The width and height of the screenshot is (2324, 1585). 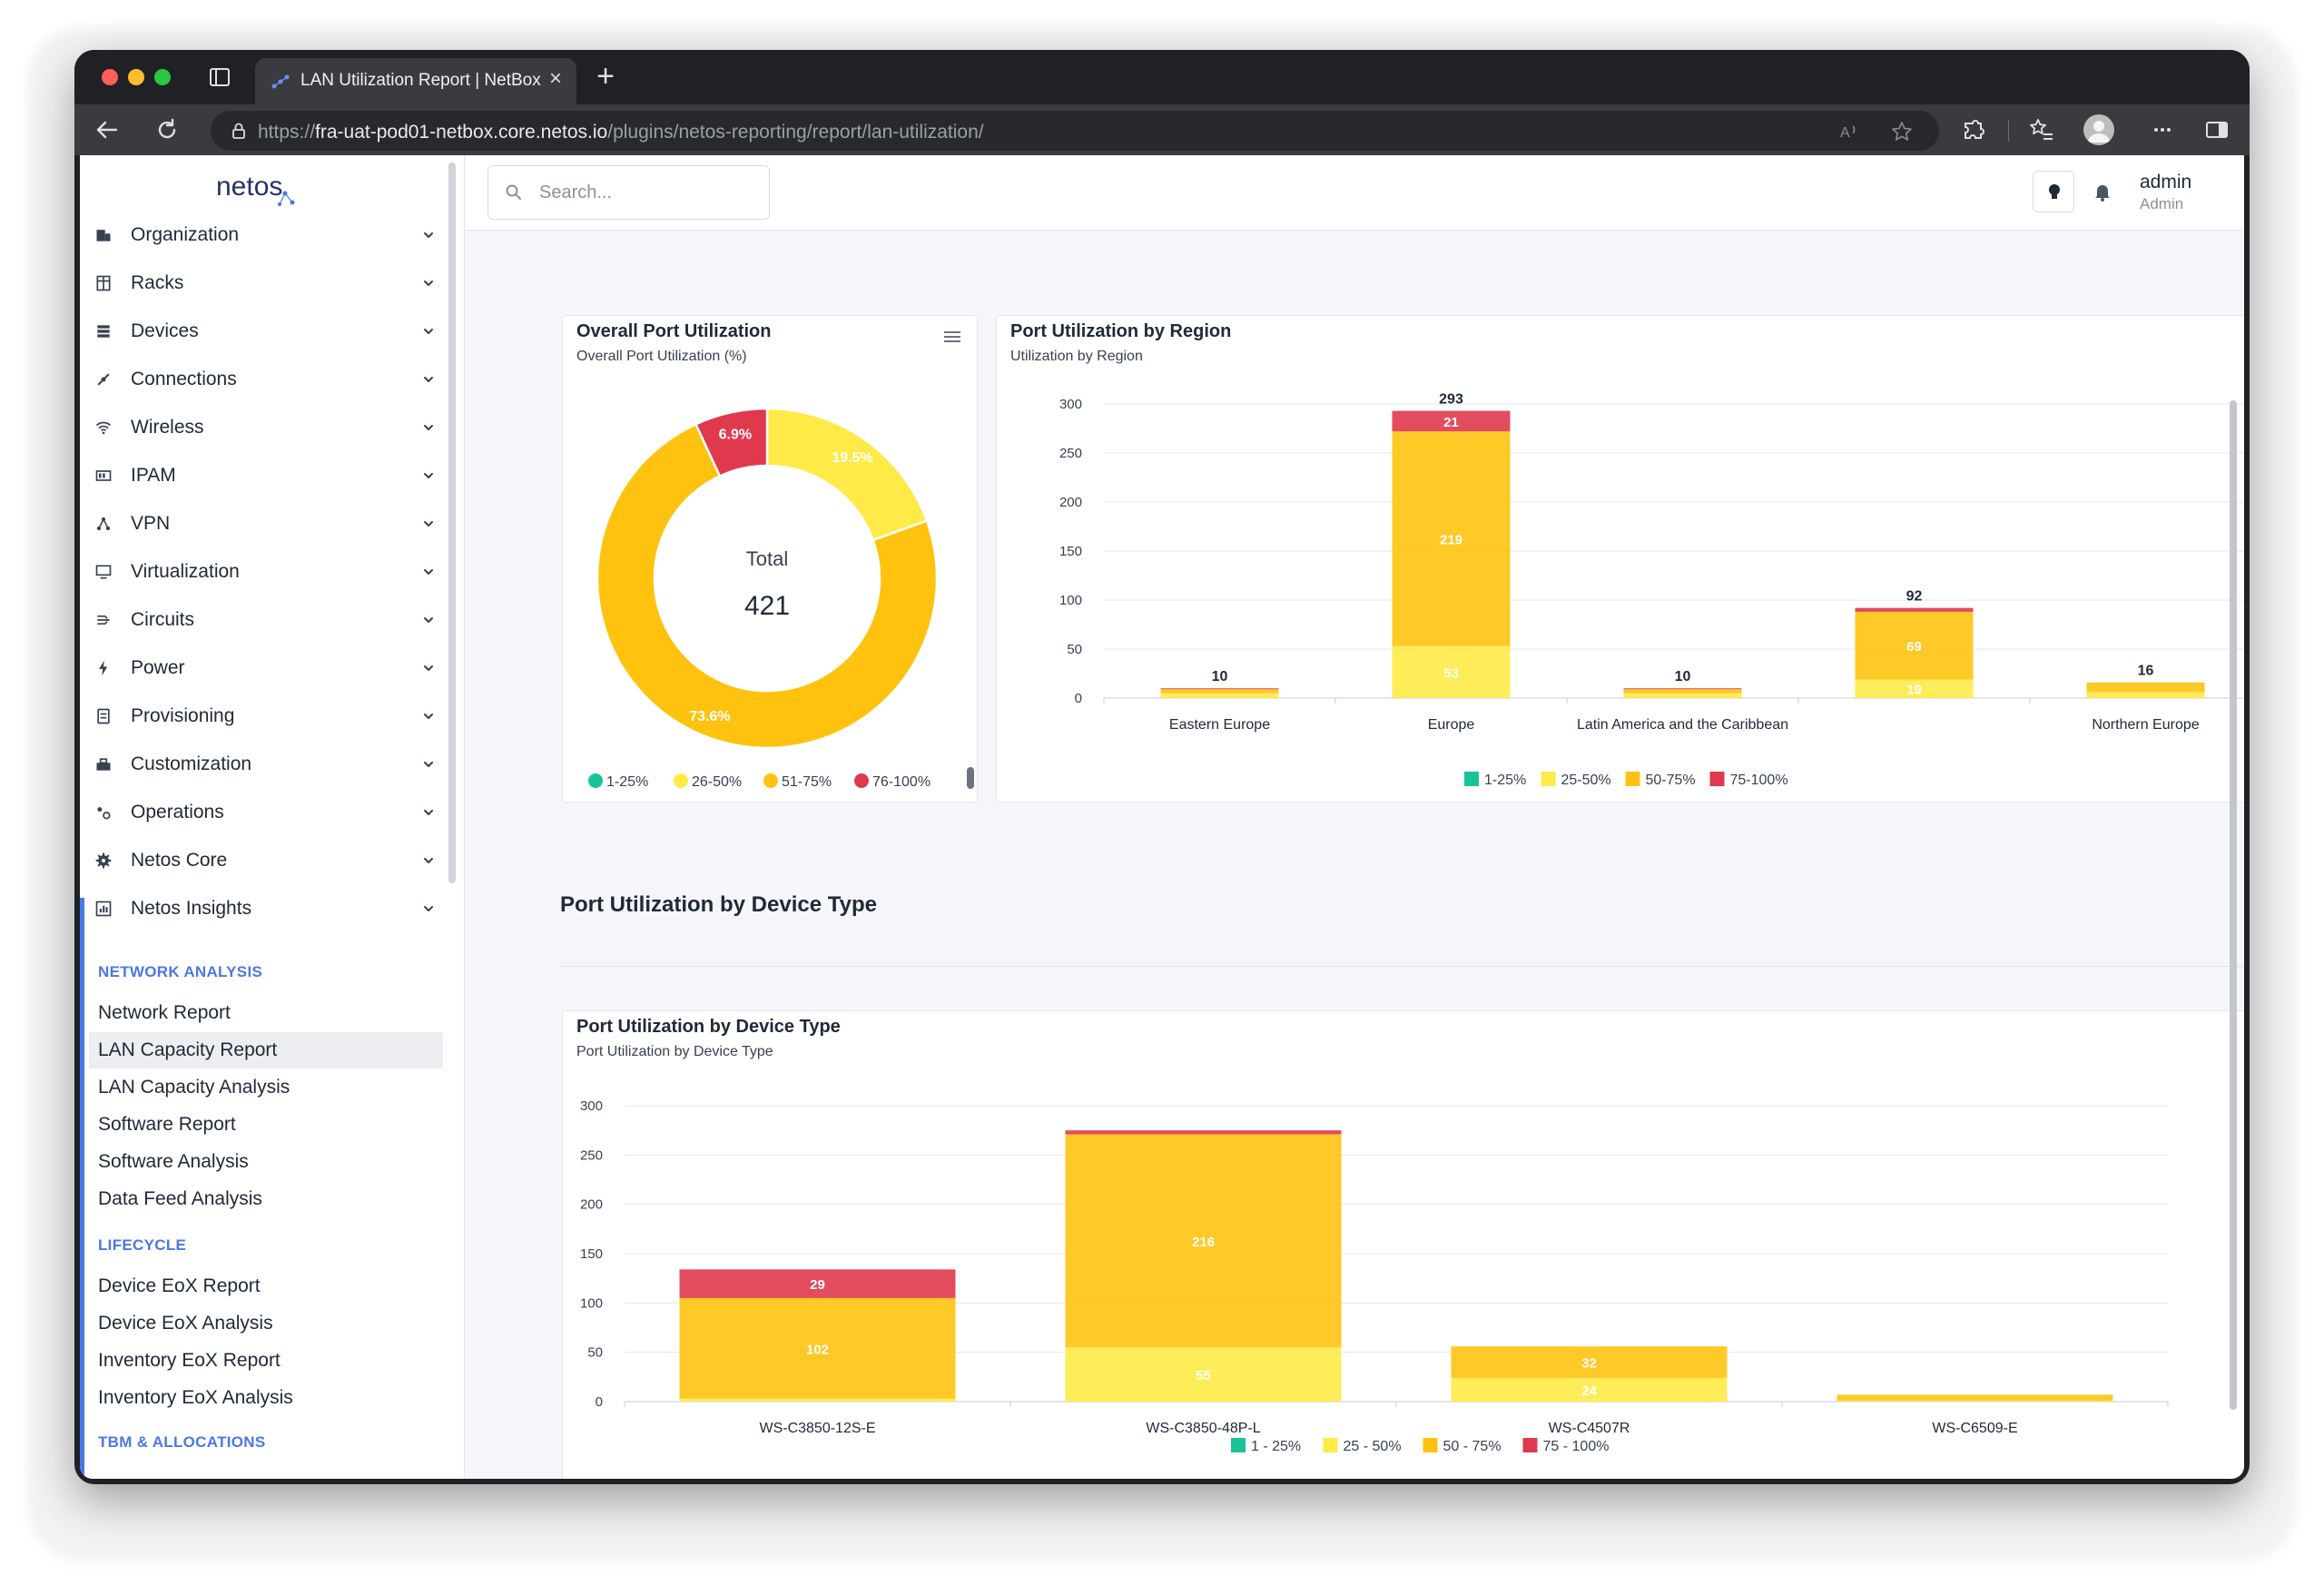 I want to click on close-tab-icon: ×, so click(x=555, y=78).